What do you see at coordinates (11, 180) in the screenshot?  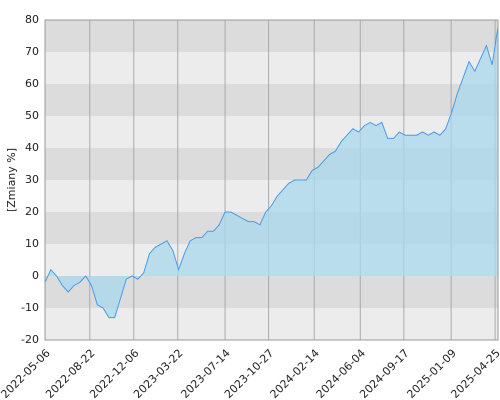 I see `y-axis-label: [Zmiany %]` at bounding box center [11, 180].